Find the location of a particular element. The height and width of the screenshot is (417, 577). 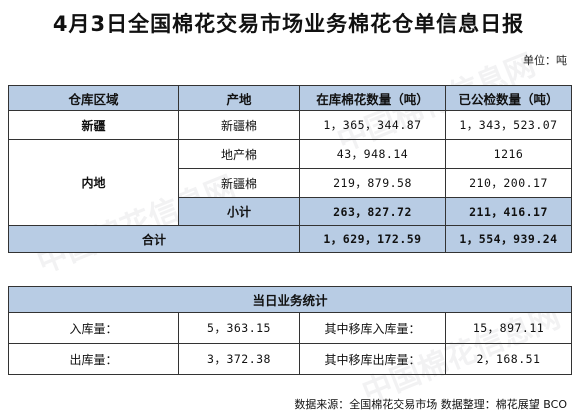

table-header-row: 仓库区域 产地 在库棉花数量（吨） 已公检数量（吨） is located at coordinates (290, 98).